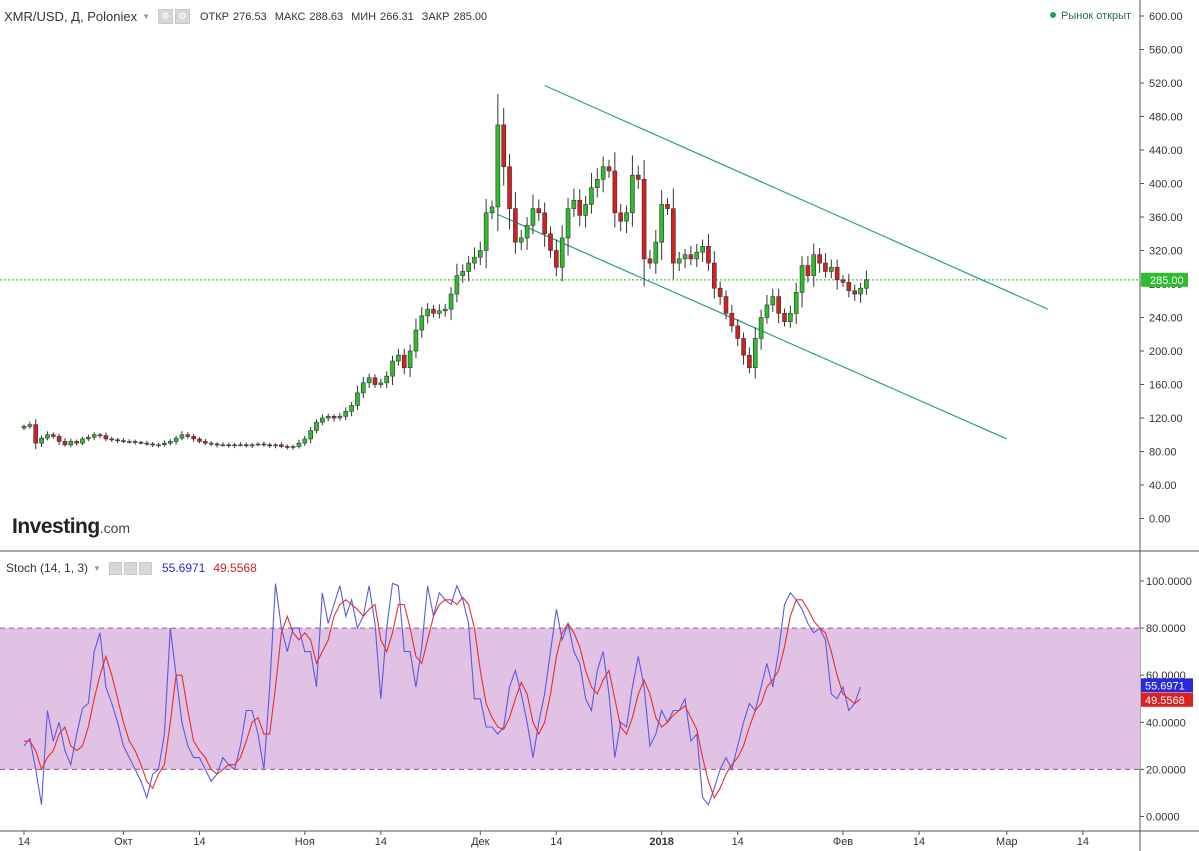 The height and width of the screenshot is (851, 1199). Describe the element at coordinates (1166, 185) in the screenshot. I see `price-tick-label: 400.00` at that location.